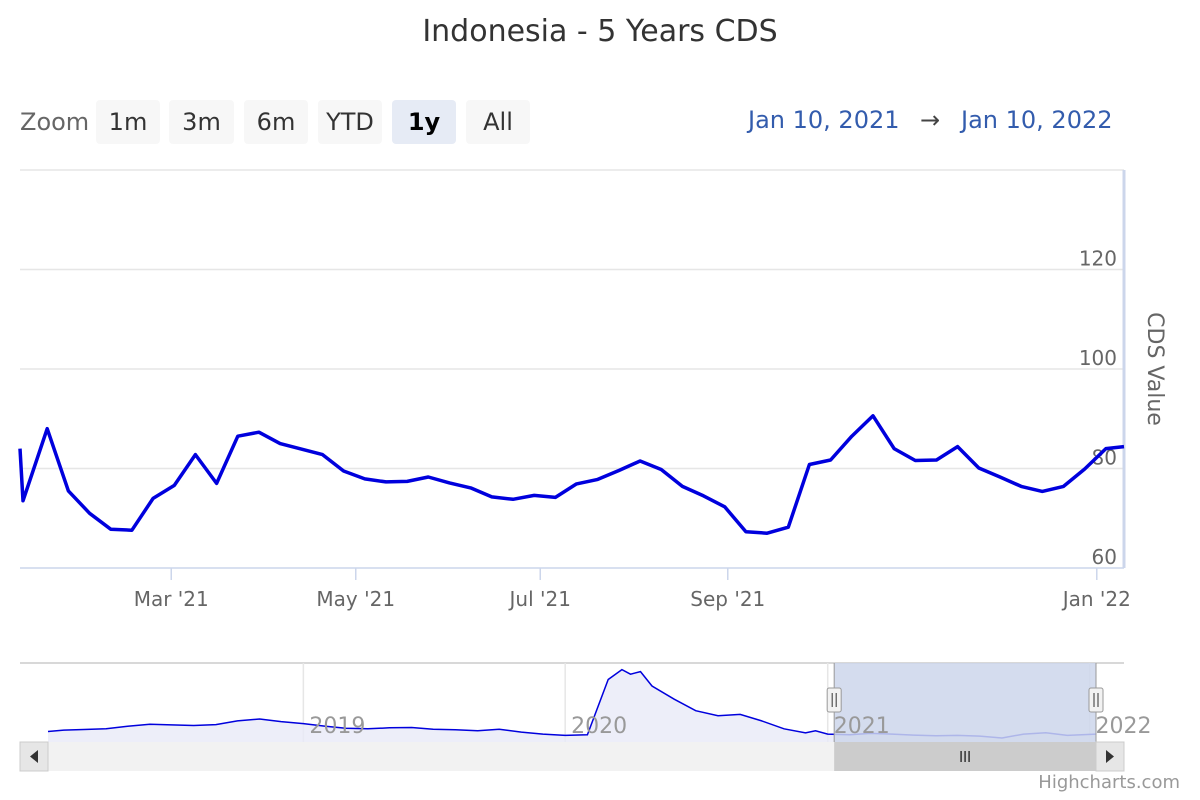  What do you see at coordinates (862, 726) in the screenshot?
I see `navigator-year-label: 2021` at bounding box center [862, 726].